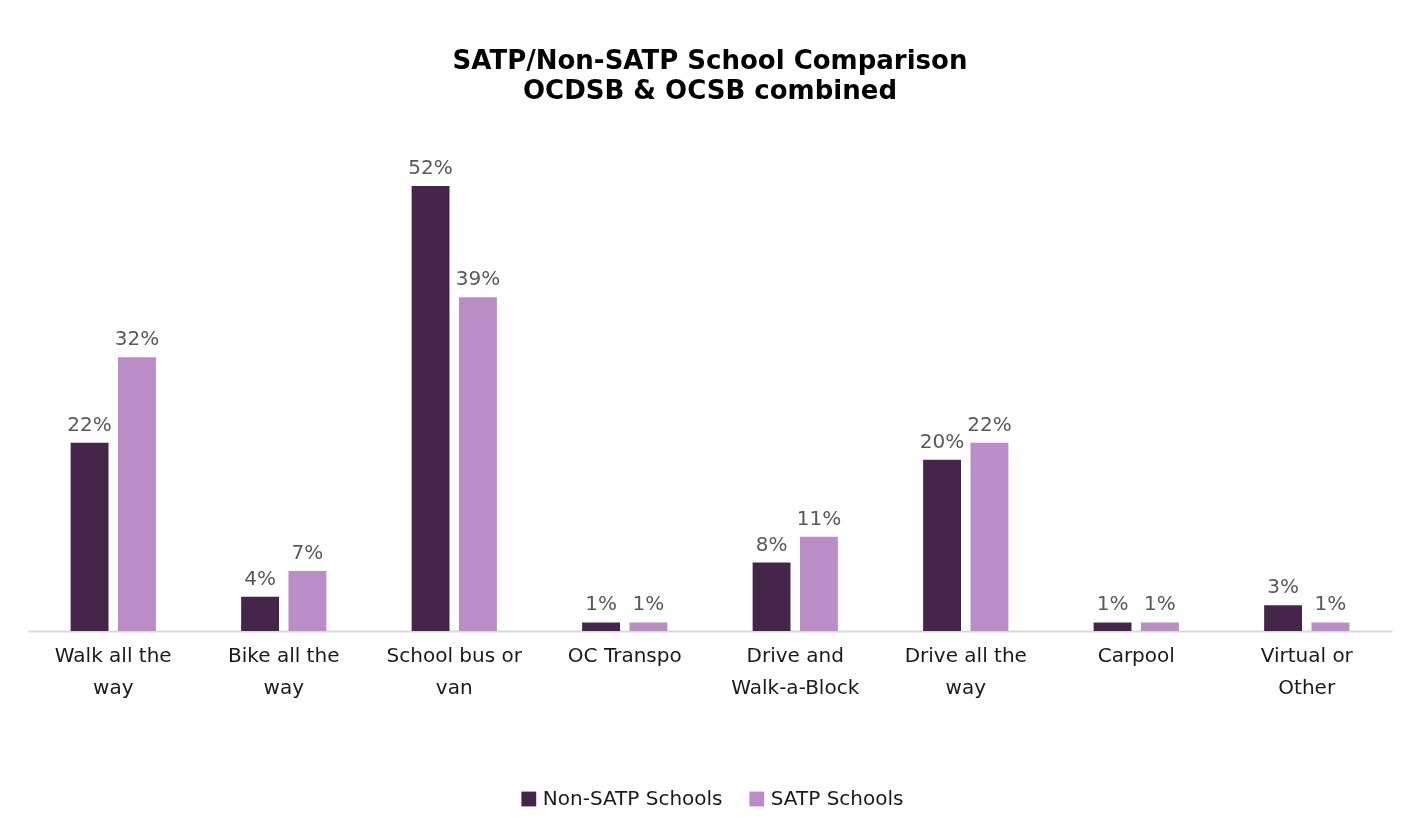 This screenshot has width=1413, height=829. What do you see at coordinates (710, 60) in the screenshot?
I see `chart-title: SATP/Non-SATP School Comparison` at bounding box center [710, 60].